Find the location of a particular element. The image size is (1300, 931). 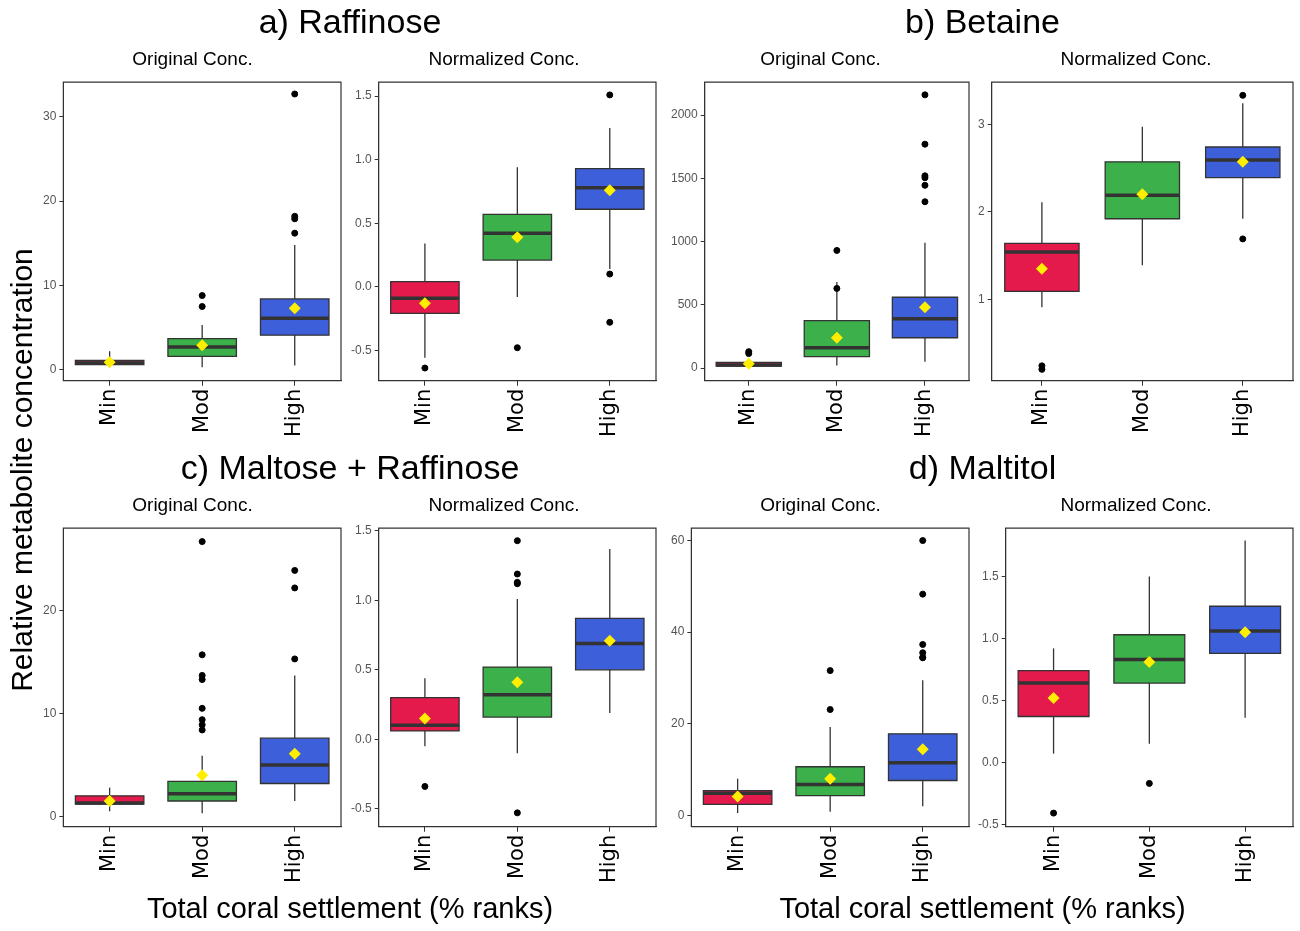

chart-title: b) Betaine is located at coordinates (982, 21).